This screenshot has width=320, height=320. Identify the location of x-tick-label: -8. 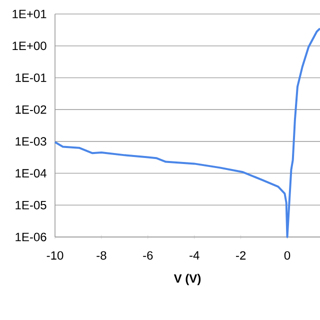
(101, 255).